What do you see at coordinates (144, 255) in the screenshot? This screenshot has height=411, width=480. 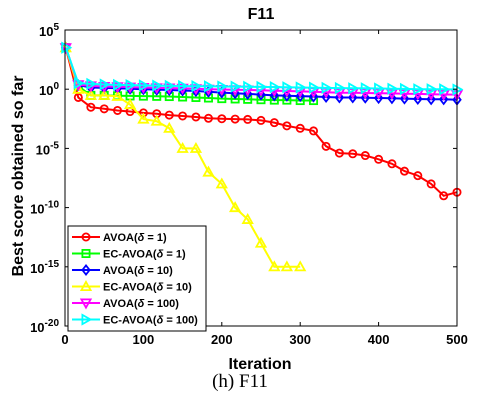 I see `legend-label: EC-AVOA(δ = 1)` at bounding box center [144, 255].